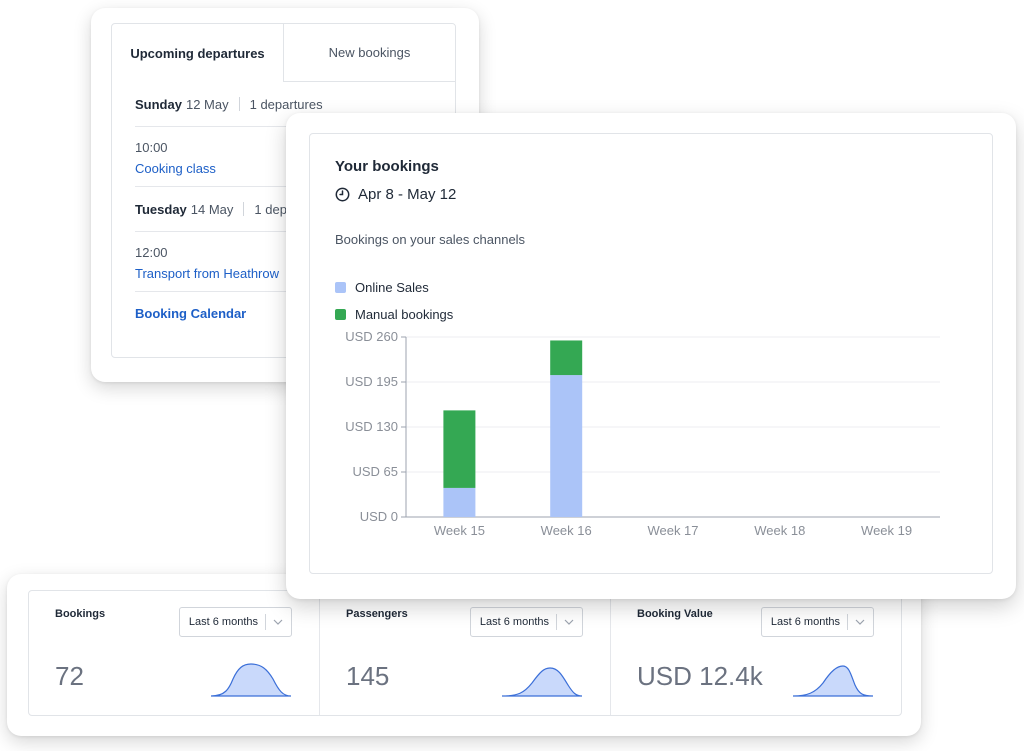  Describe the element at coordinates (207, 104) in the screenshot. I see `day-date: 12 May` at that location.